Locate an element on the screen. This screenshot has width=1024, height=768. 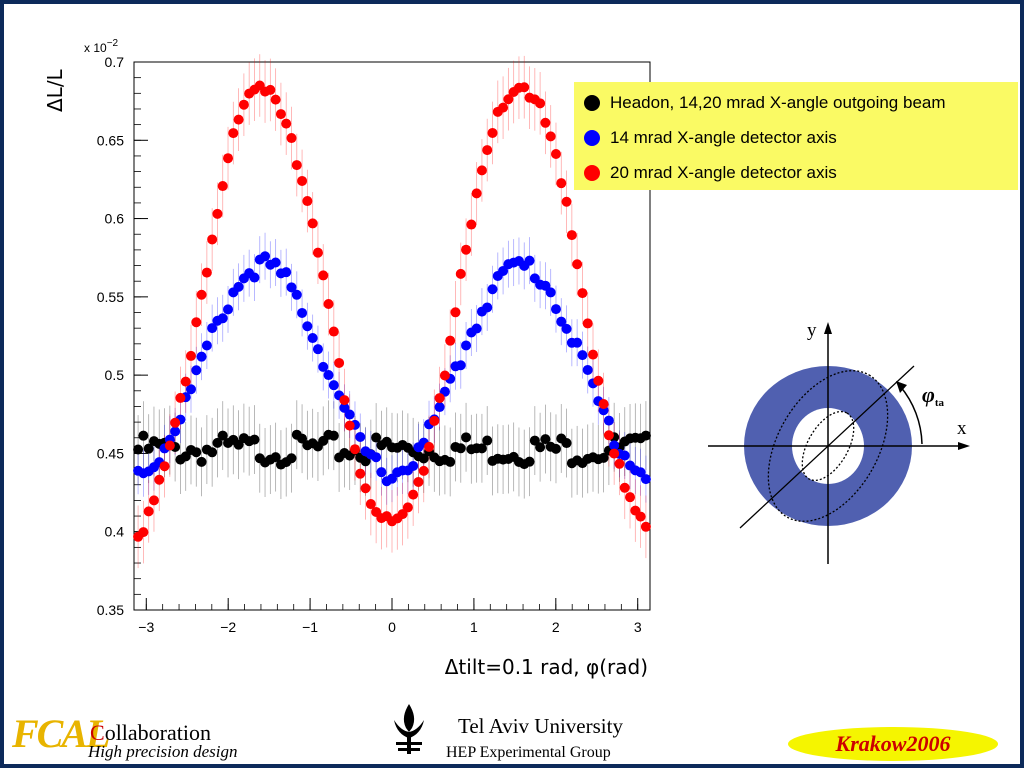
collaboration-rest: ollaboration is located at coordinates (157, 732).